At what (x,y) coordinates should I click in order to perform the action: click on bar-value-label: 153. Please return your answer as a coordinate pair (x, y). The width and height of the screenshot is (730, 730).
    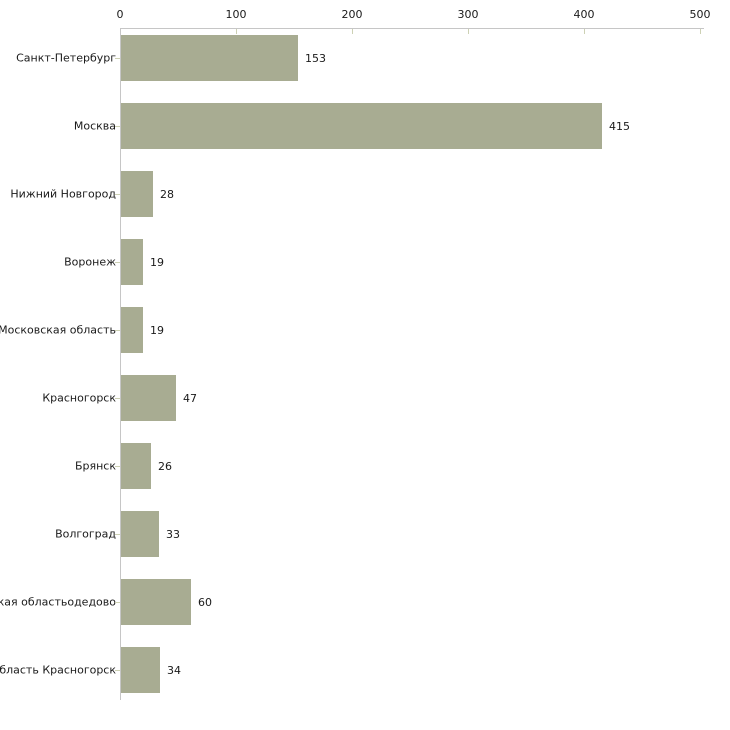
    Looking at the image, I should click on (315, 58).